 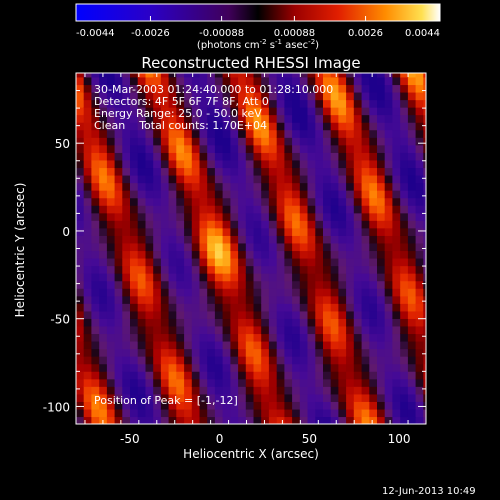 I want to click on colorbar-tick-label: -0.0044, so click(x=95, y=33).